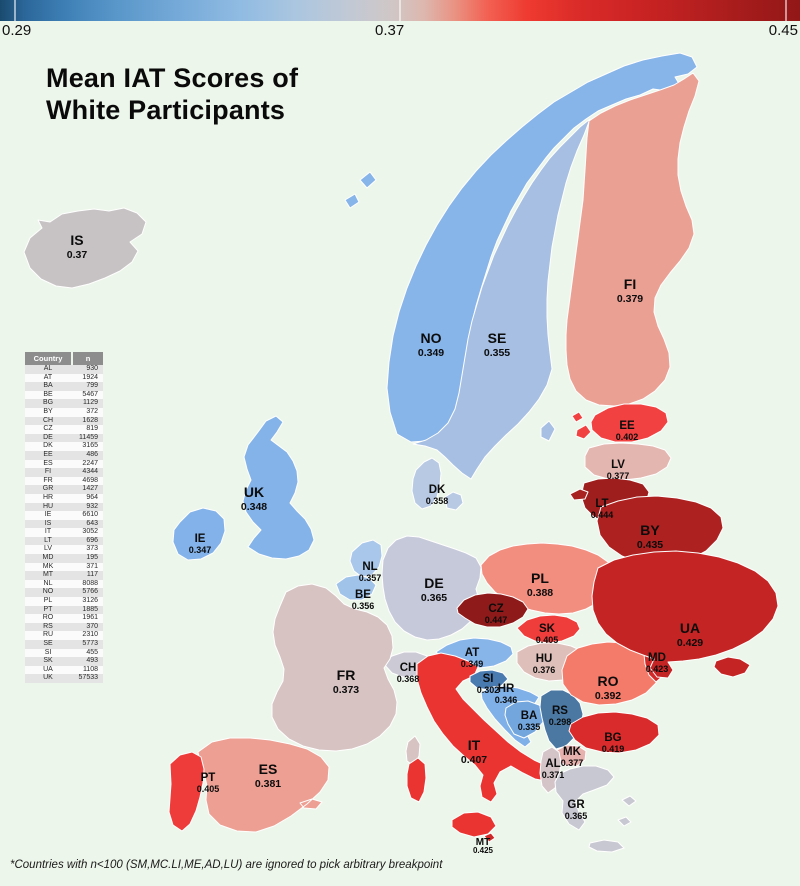 This screenshot has width=800, height=886. Describe the element at coordinates (690, 628) in the screenshot. I see `country-code-label-UA: UA` at that location.